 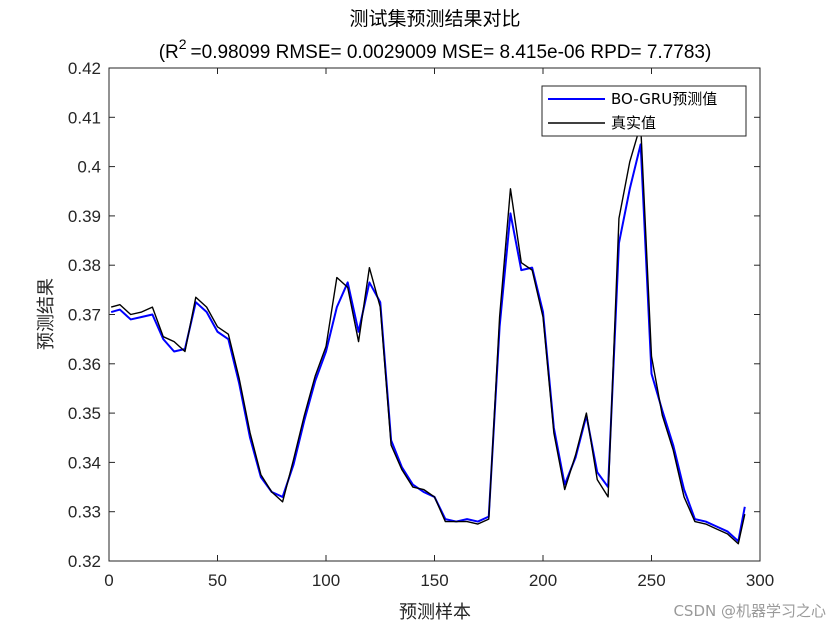 I want to click on x-axis-label: 预测样本, so click(x=435, y=612).